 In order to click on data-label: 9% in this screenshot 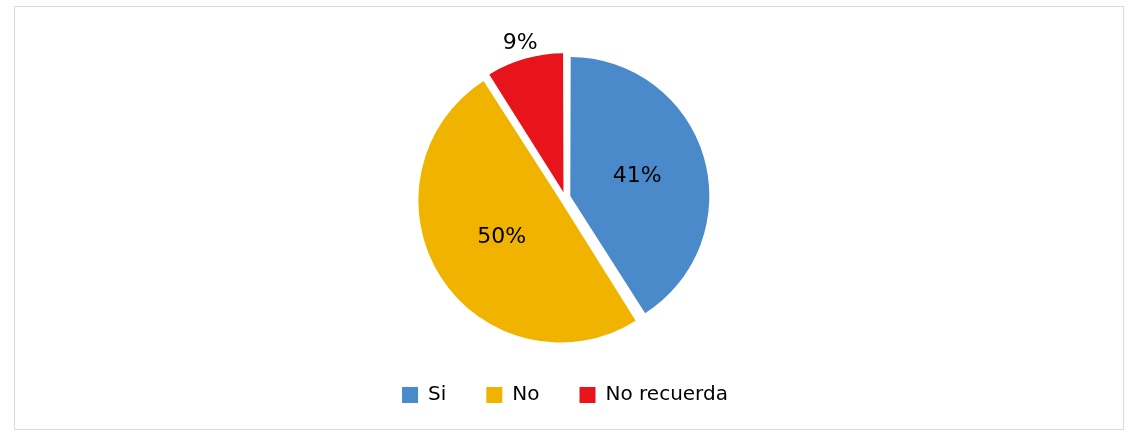, I will do `click(520, 42)`.